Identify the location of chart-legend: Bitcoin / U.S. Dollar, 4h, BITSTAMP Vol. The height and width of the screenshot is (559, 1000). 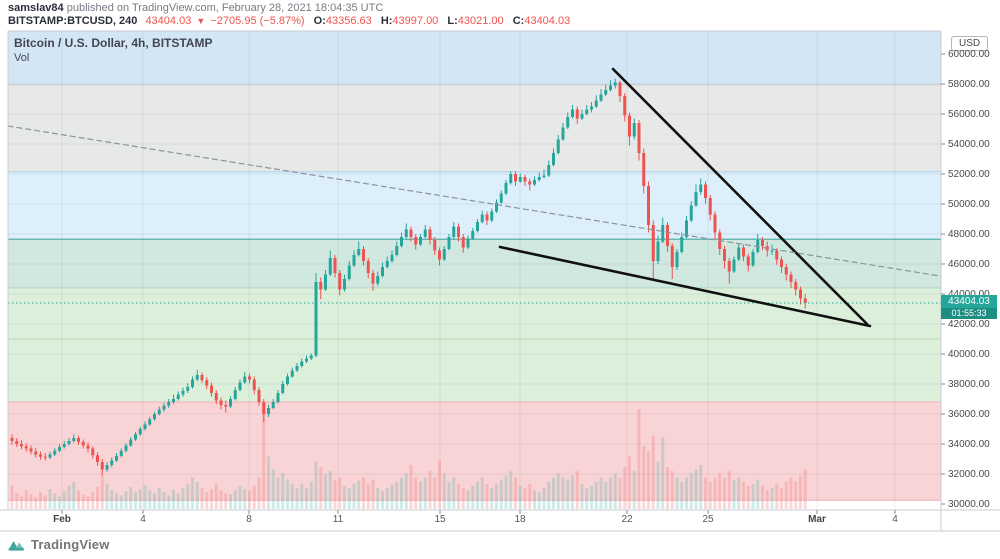
(113, 50).